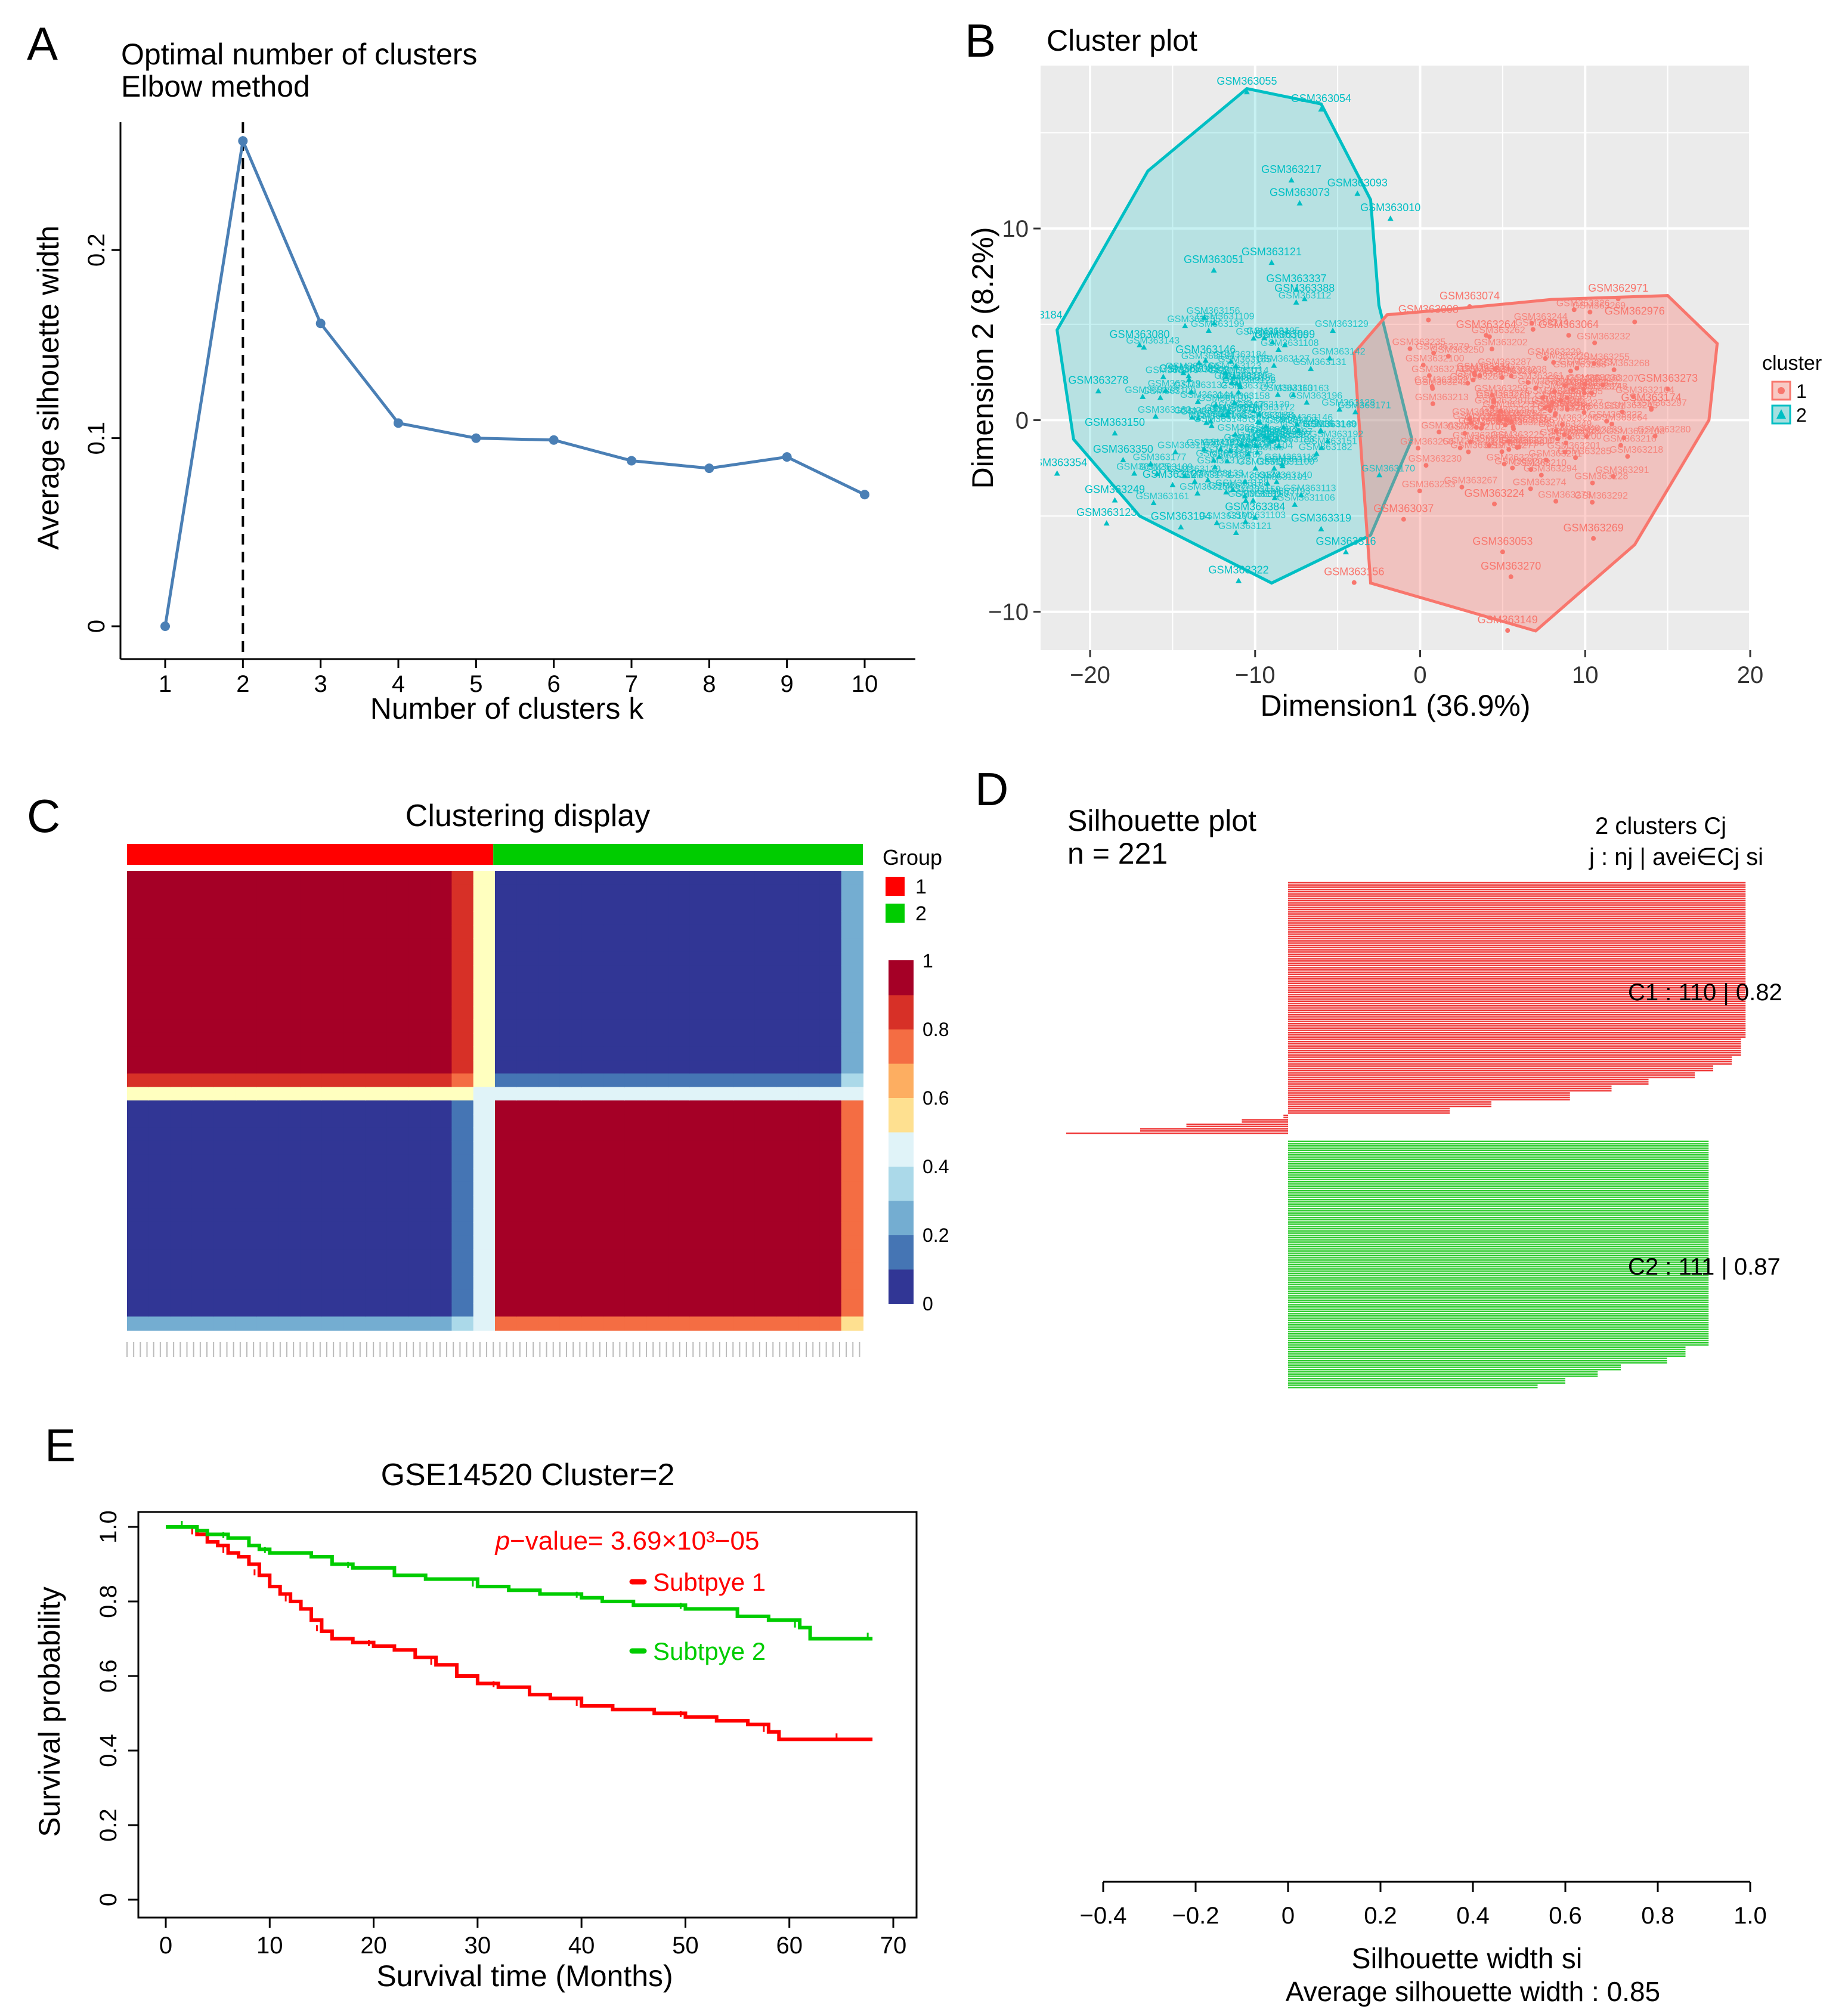  Describe the element at coordinates (1300, 192) in the screenshot. I see `panel-b-point-label: GSM363073` at that location.